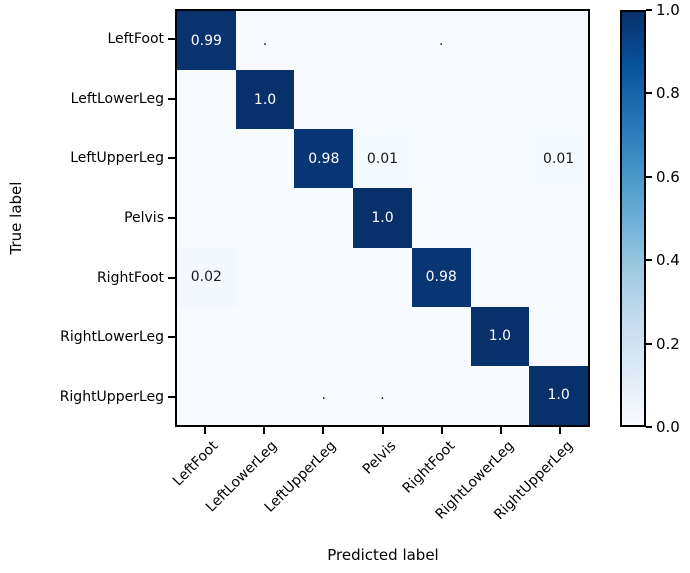  What do you see at coordinates (383, 555) in the screenshot?
I see `x-axis-title: Predicted label` at bounding box center [383, 555].